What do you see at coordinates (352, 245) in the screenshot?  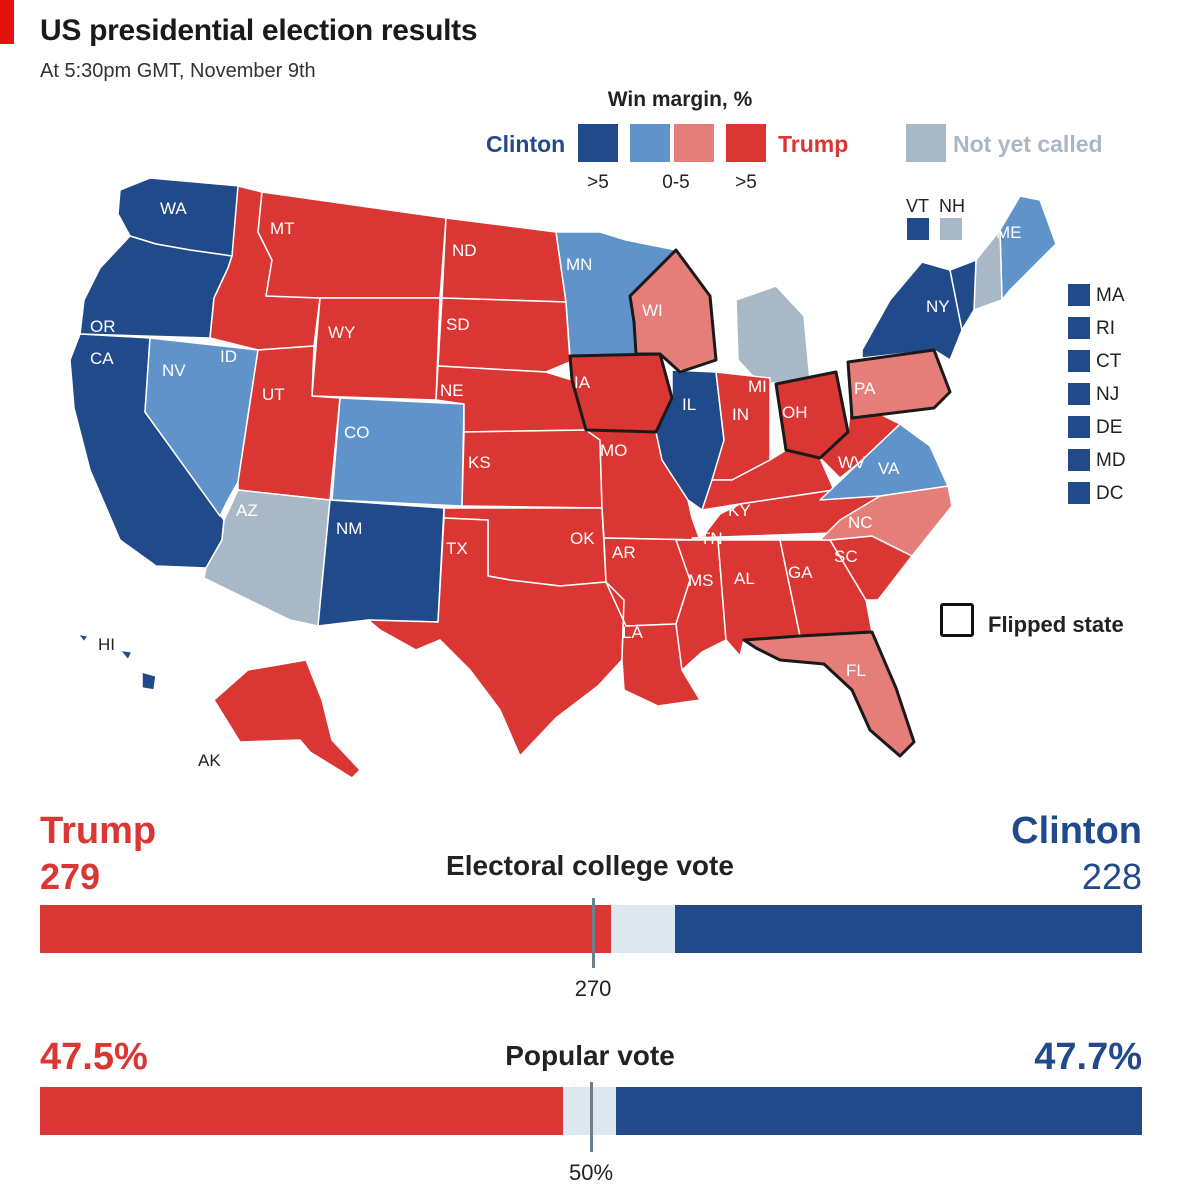 I see `state-mt` at bounding box center [352, 245].